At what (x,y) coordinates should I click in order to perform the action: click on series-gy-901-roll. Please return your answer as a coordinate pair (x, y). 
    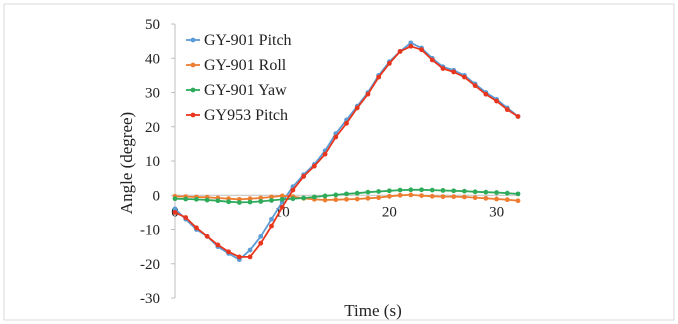
    Looking at the image, I should click on (346, 198).